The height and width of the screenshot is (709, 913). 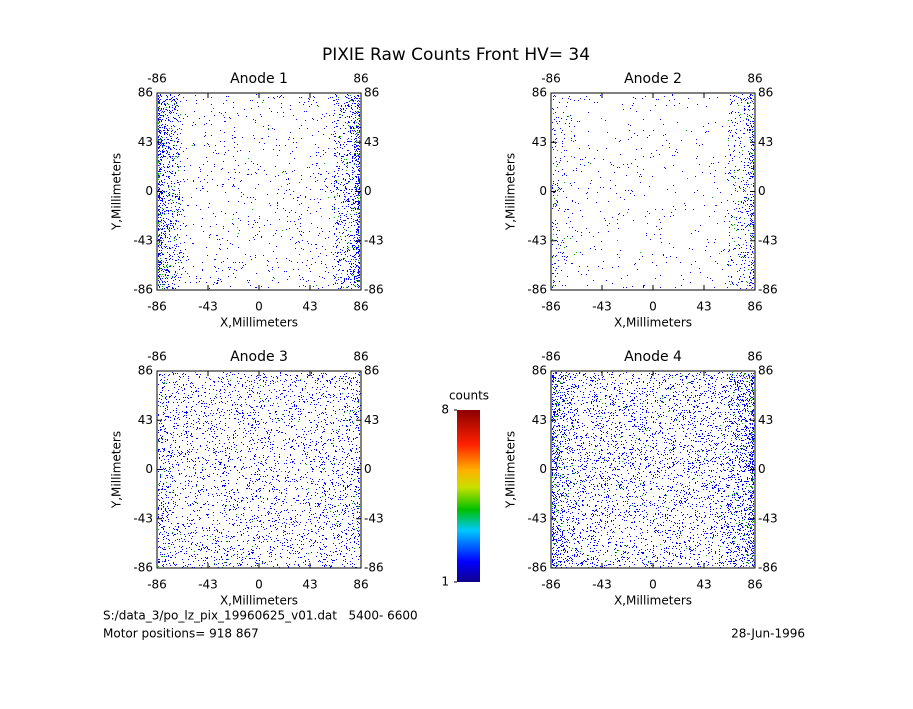 I want to click on date: 28-Jun-1996, so click(x=768, y=634).